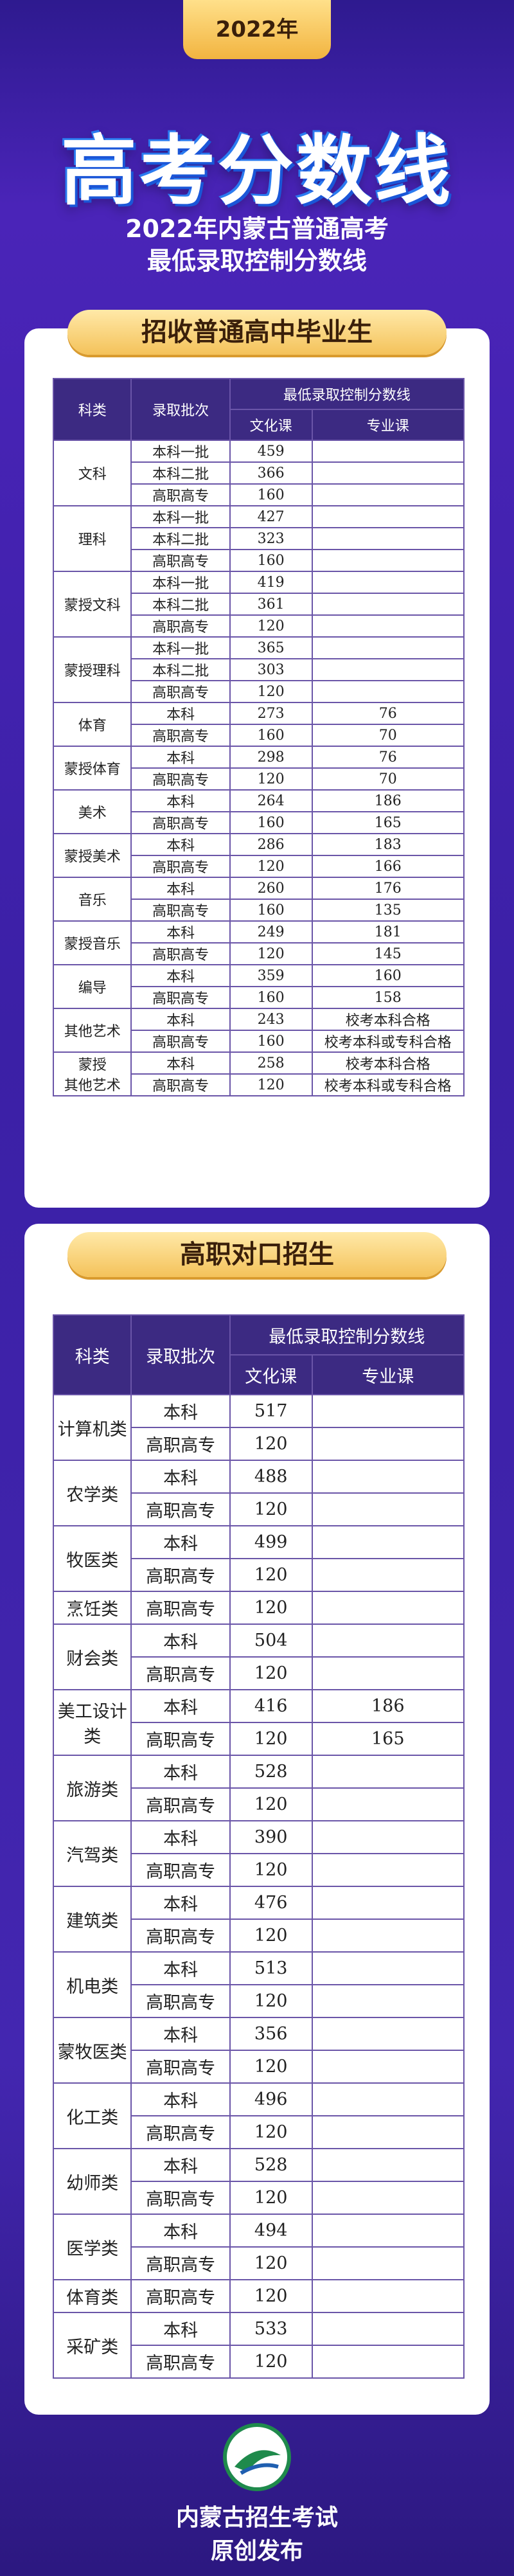 The height and width of the screenshot is (2576, 514). What do you see at coordinates (92, 1065) in the screenshot?
I see `category-label: 蒙授` at bounding box center [92, 1065].